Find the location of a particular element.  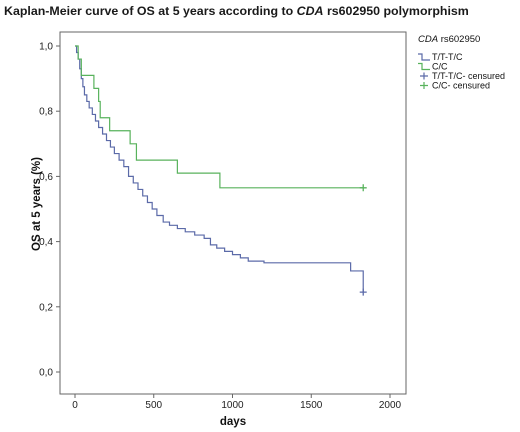

legend-label: C/C is located at coordinates (440, 67).